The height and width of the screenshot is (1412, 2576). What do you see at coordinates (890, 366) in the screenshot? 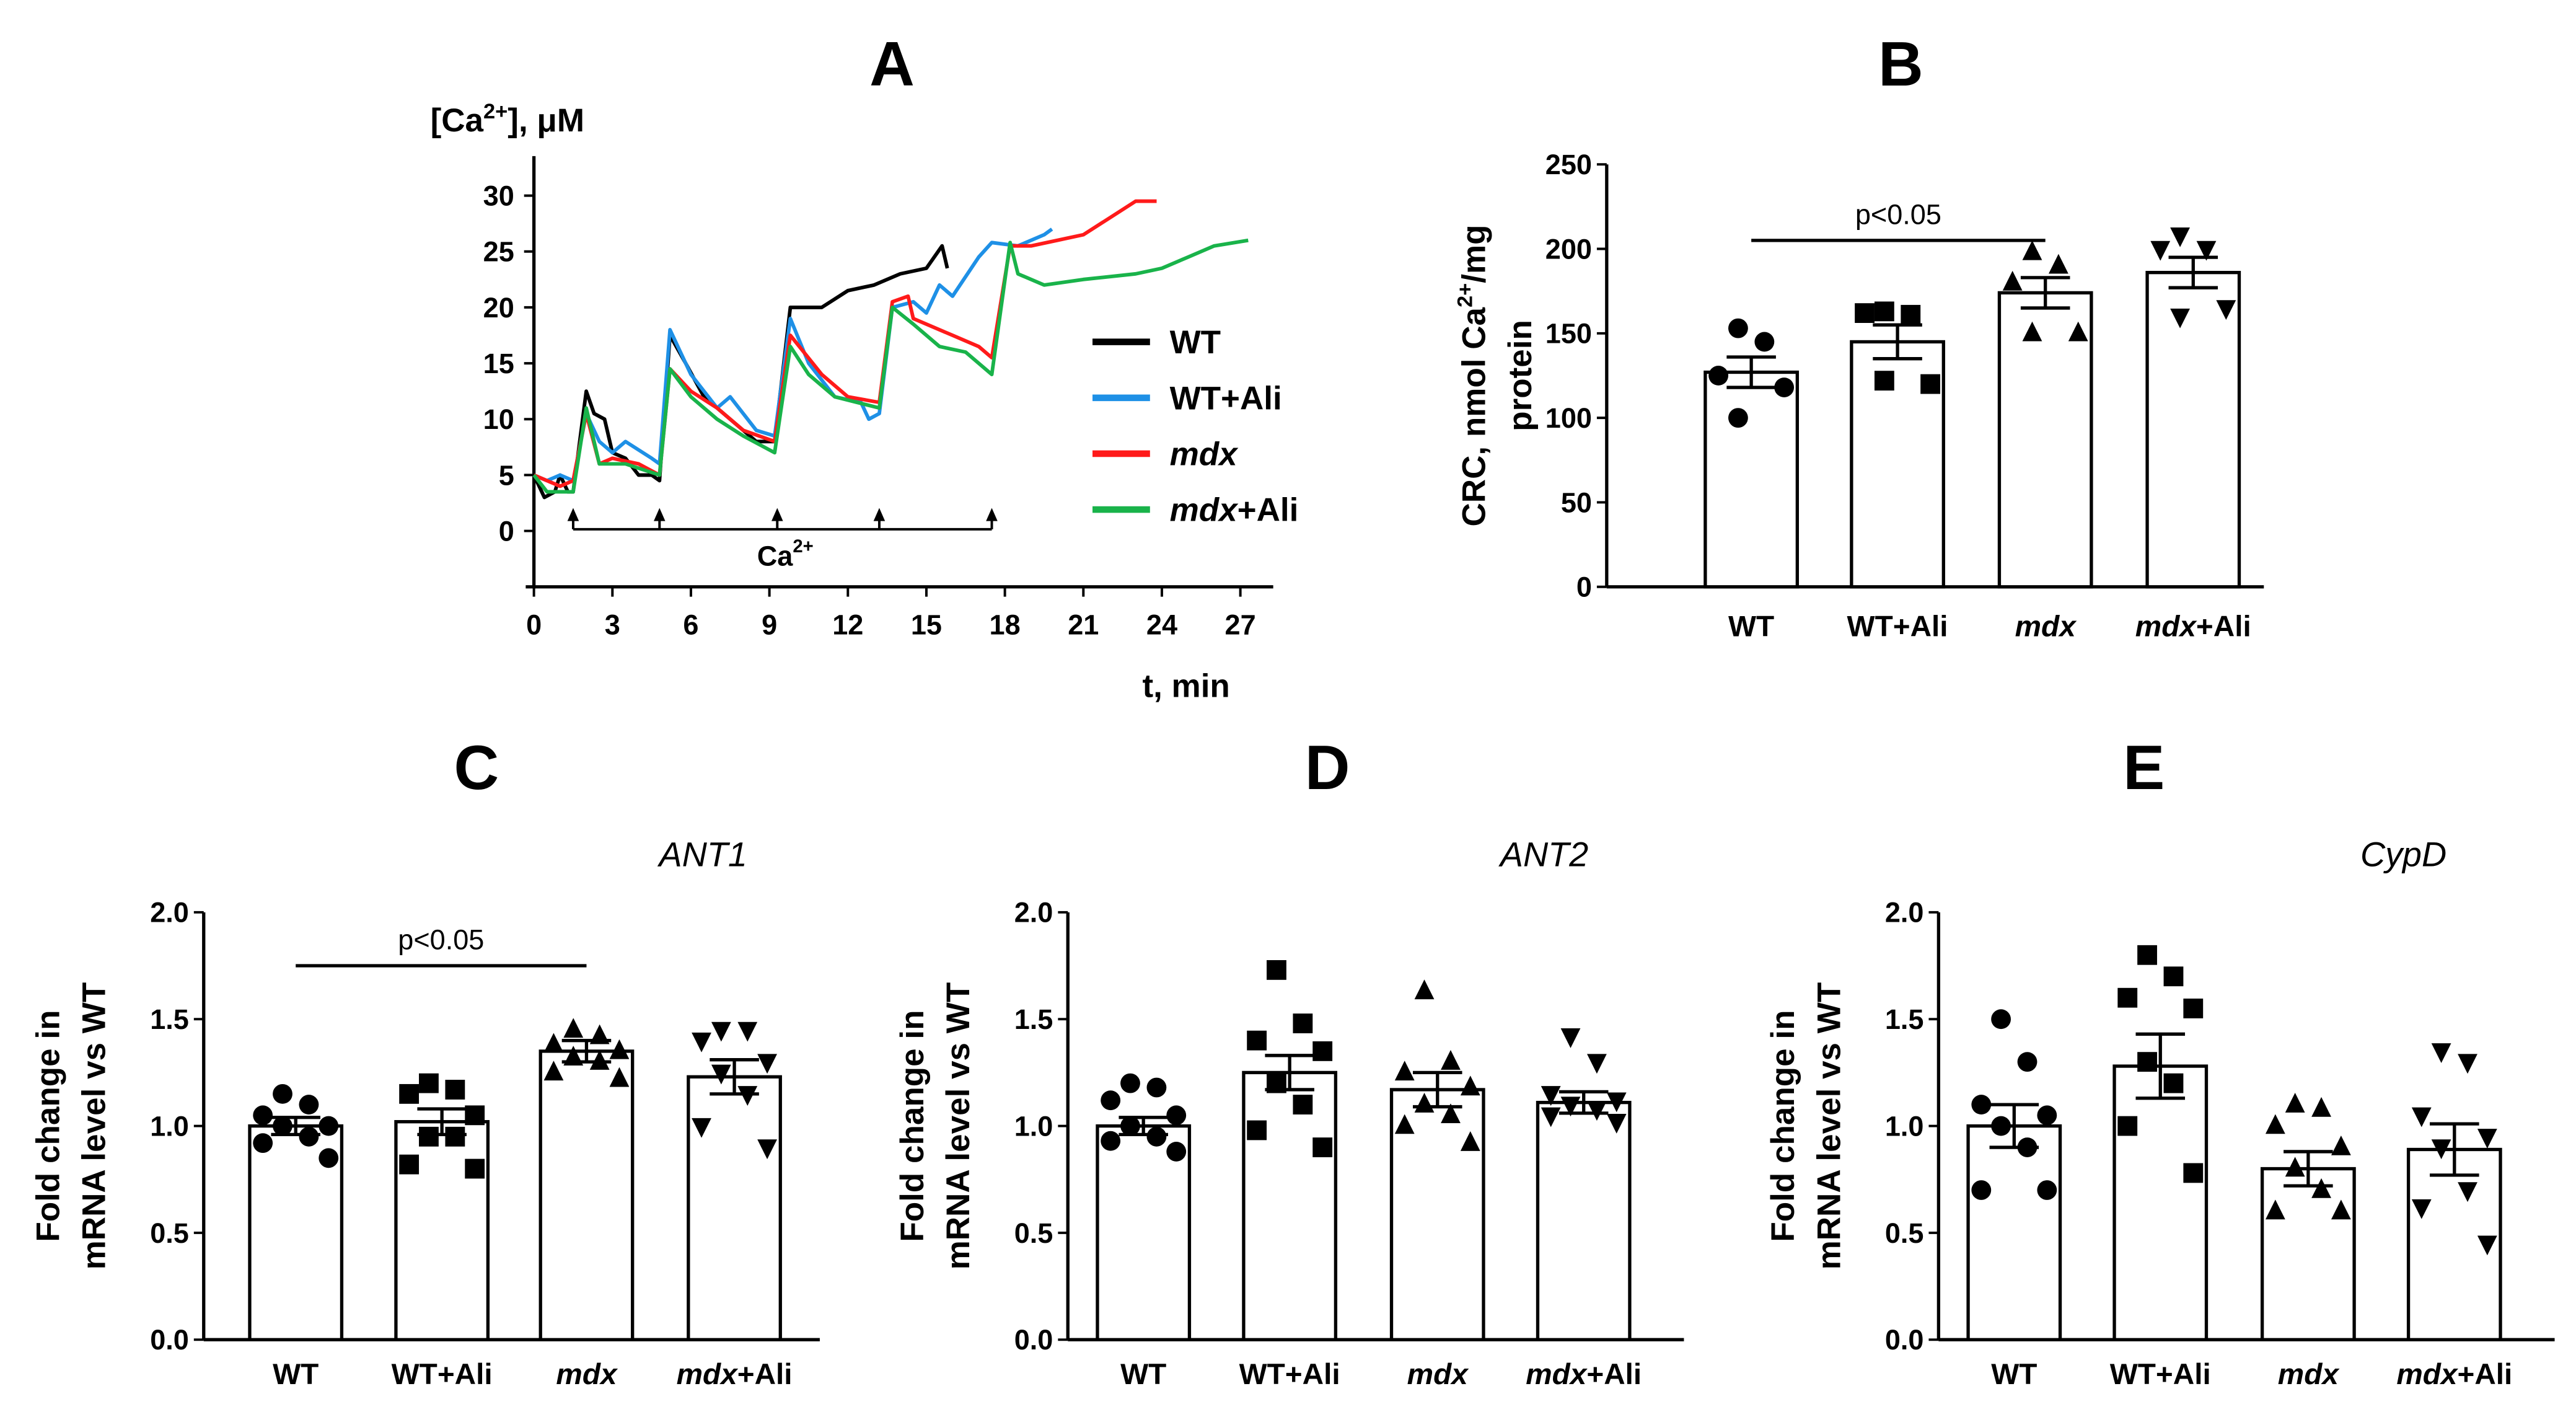
I see `series-line-mdx-ali` at bounding box center [890, 366].